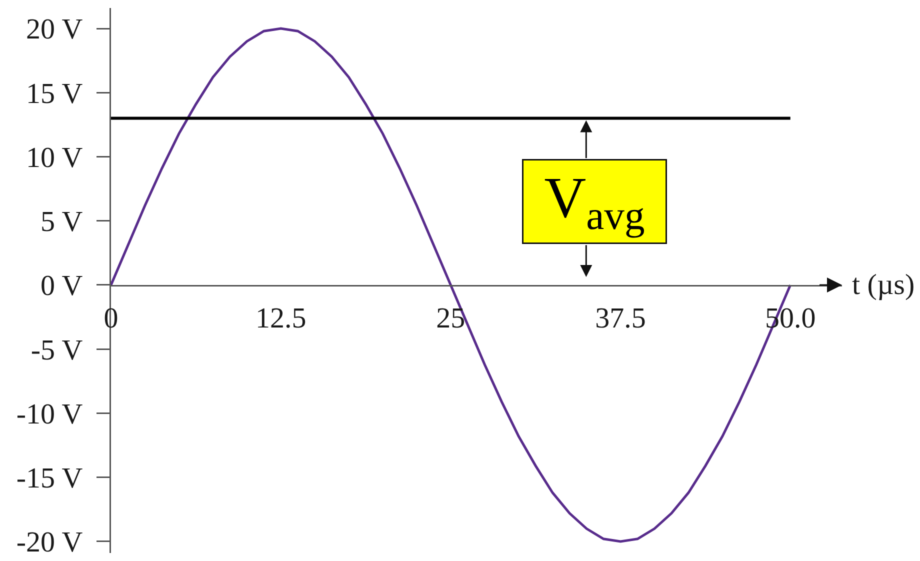  What do you see at coordinates (49, 414) in the screenshot?
I see `y-tick-label: -10 V` at bounding box center [49, 414].